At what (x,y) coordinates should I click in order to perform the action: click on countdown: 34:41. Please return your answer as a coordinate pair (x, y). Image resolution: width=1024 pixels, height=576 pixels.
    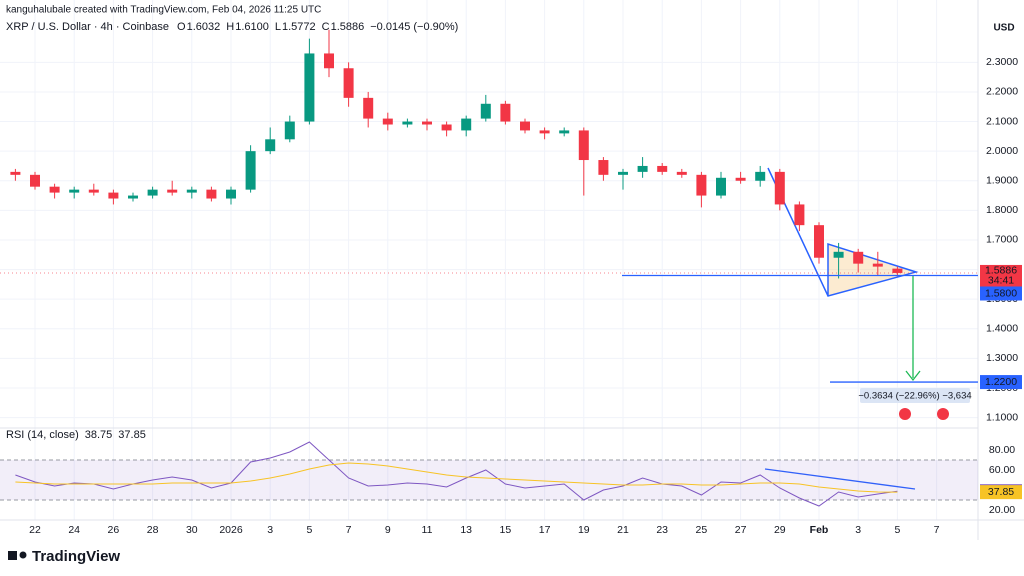
    Looking at the image, I should click on (1001, 281).